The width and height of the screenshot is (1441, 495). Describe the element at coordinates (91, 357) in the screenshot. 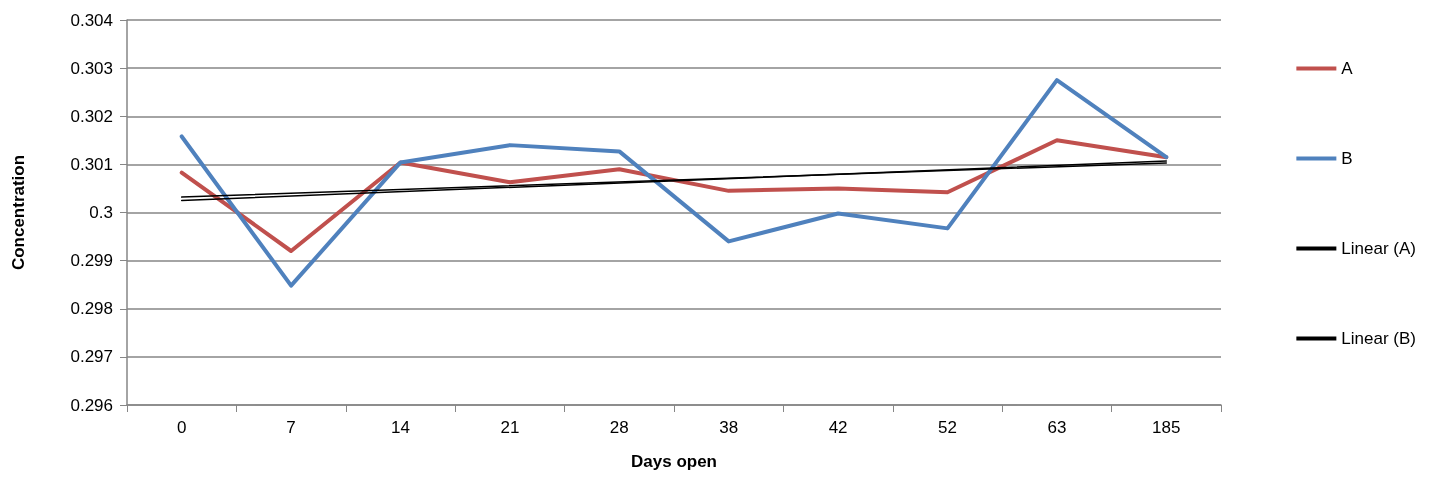

I see `y-tick-label: 0.297` at that location.